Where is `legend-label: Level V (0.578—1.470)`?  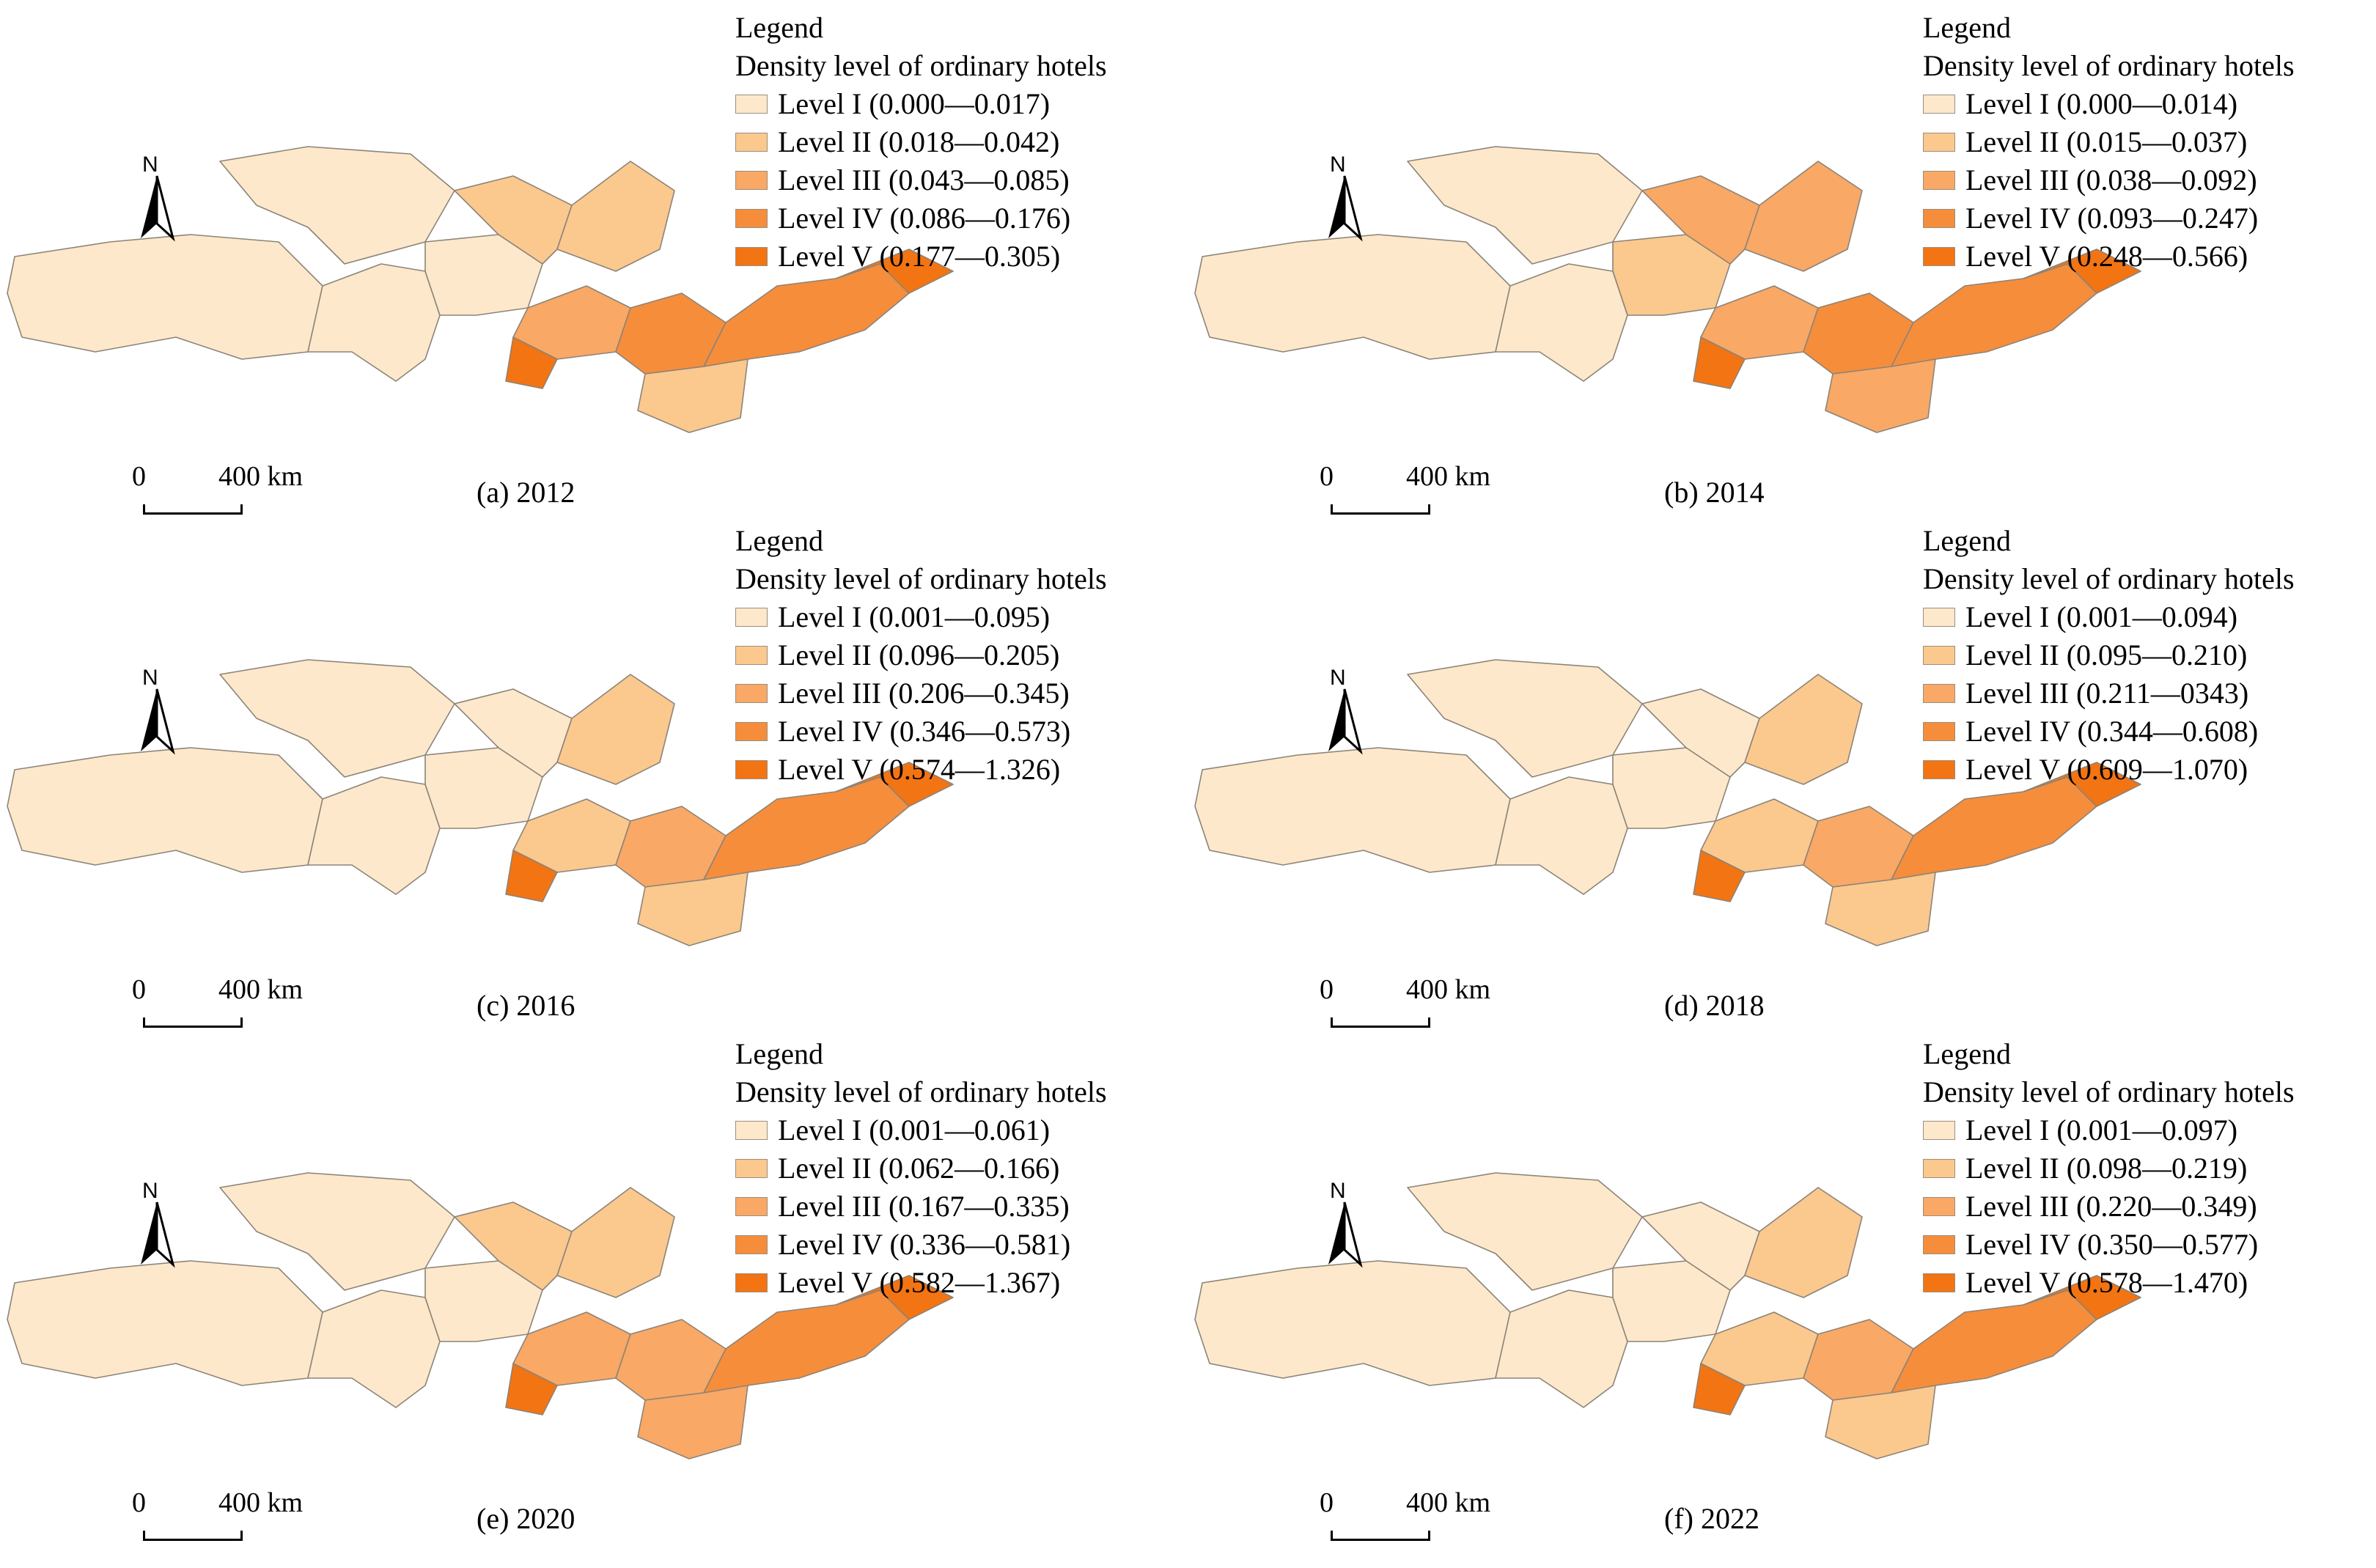 legend-label: Level V (0.578—1.470) is located at coordinates (2106, 1283).